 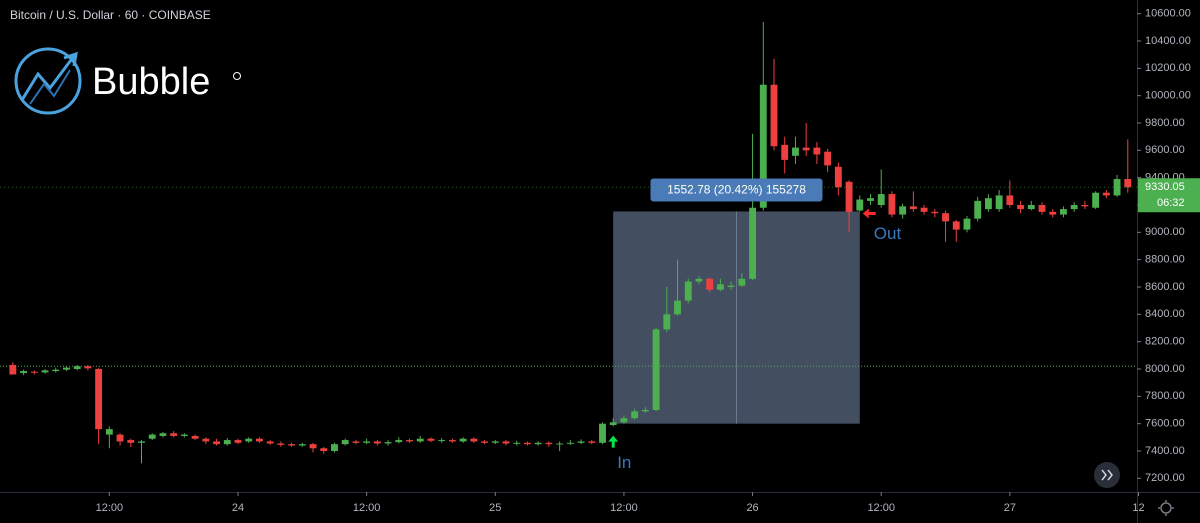 What do you see at coordinates (50, 87) in the screenshot?
I see `logo-arrow-shadow` at bounding box center [50, 87].